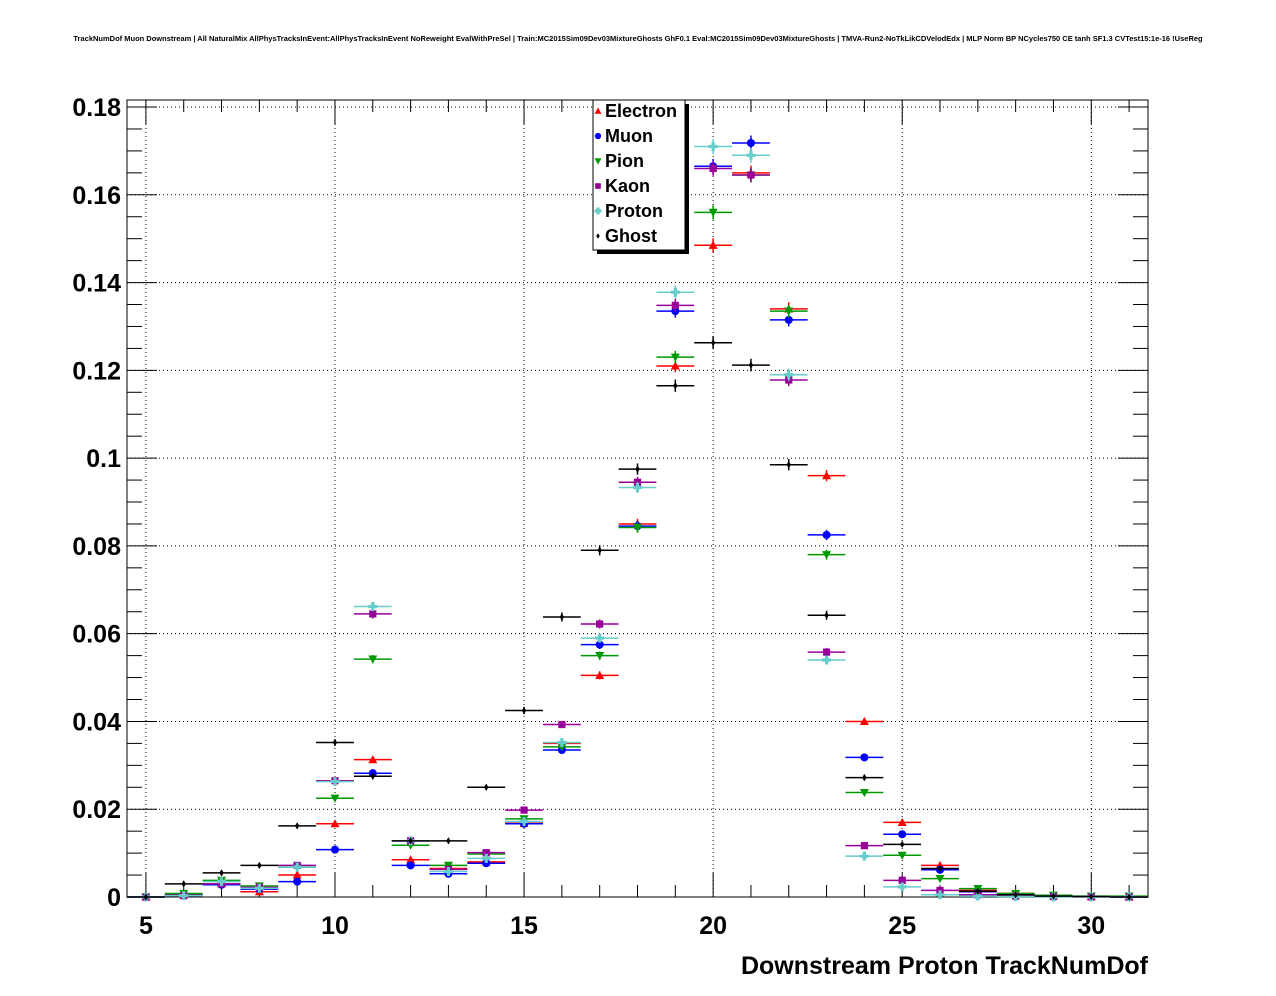  What do you see at coordinates (1091, 926) in the screenshot?
I see `x-tick-label: 30` at bounding box center [1091, 926].